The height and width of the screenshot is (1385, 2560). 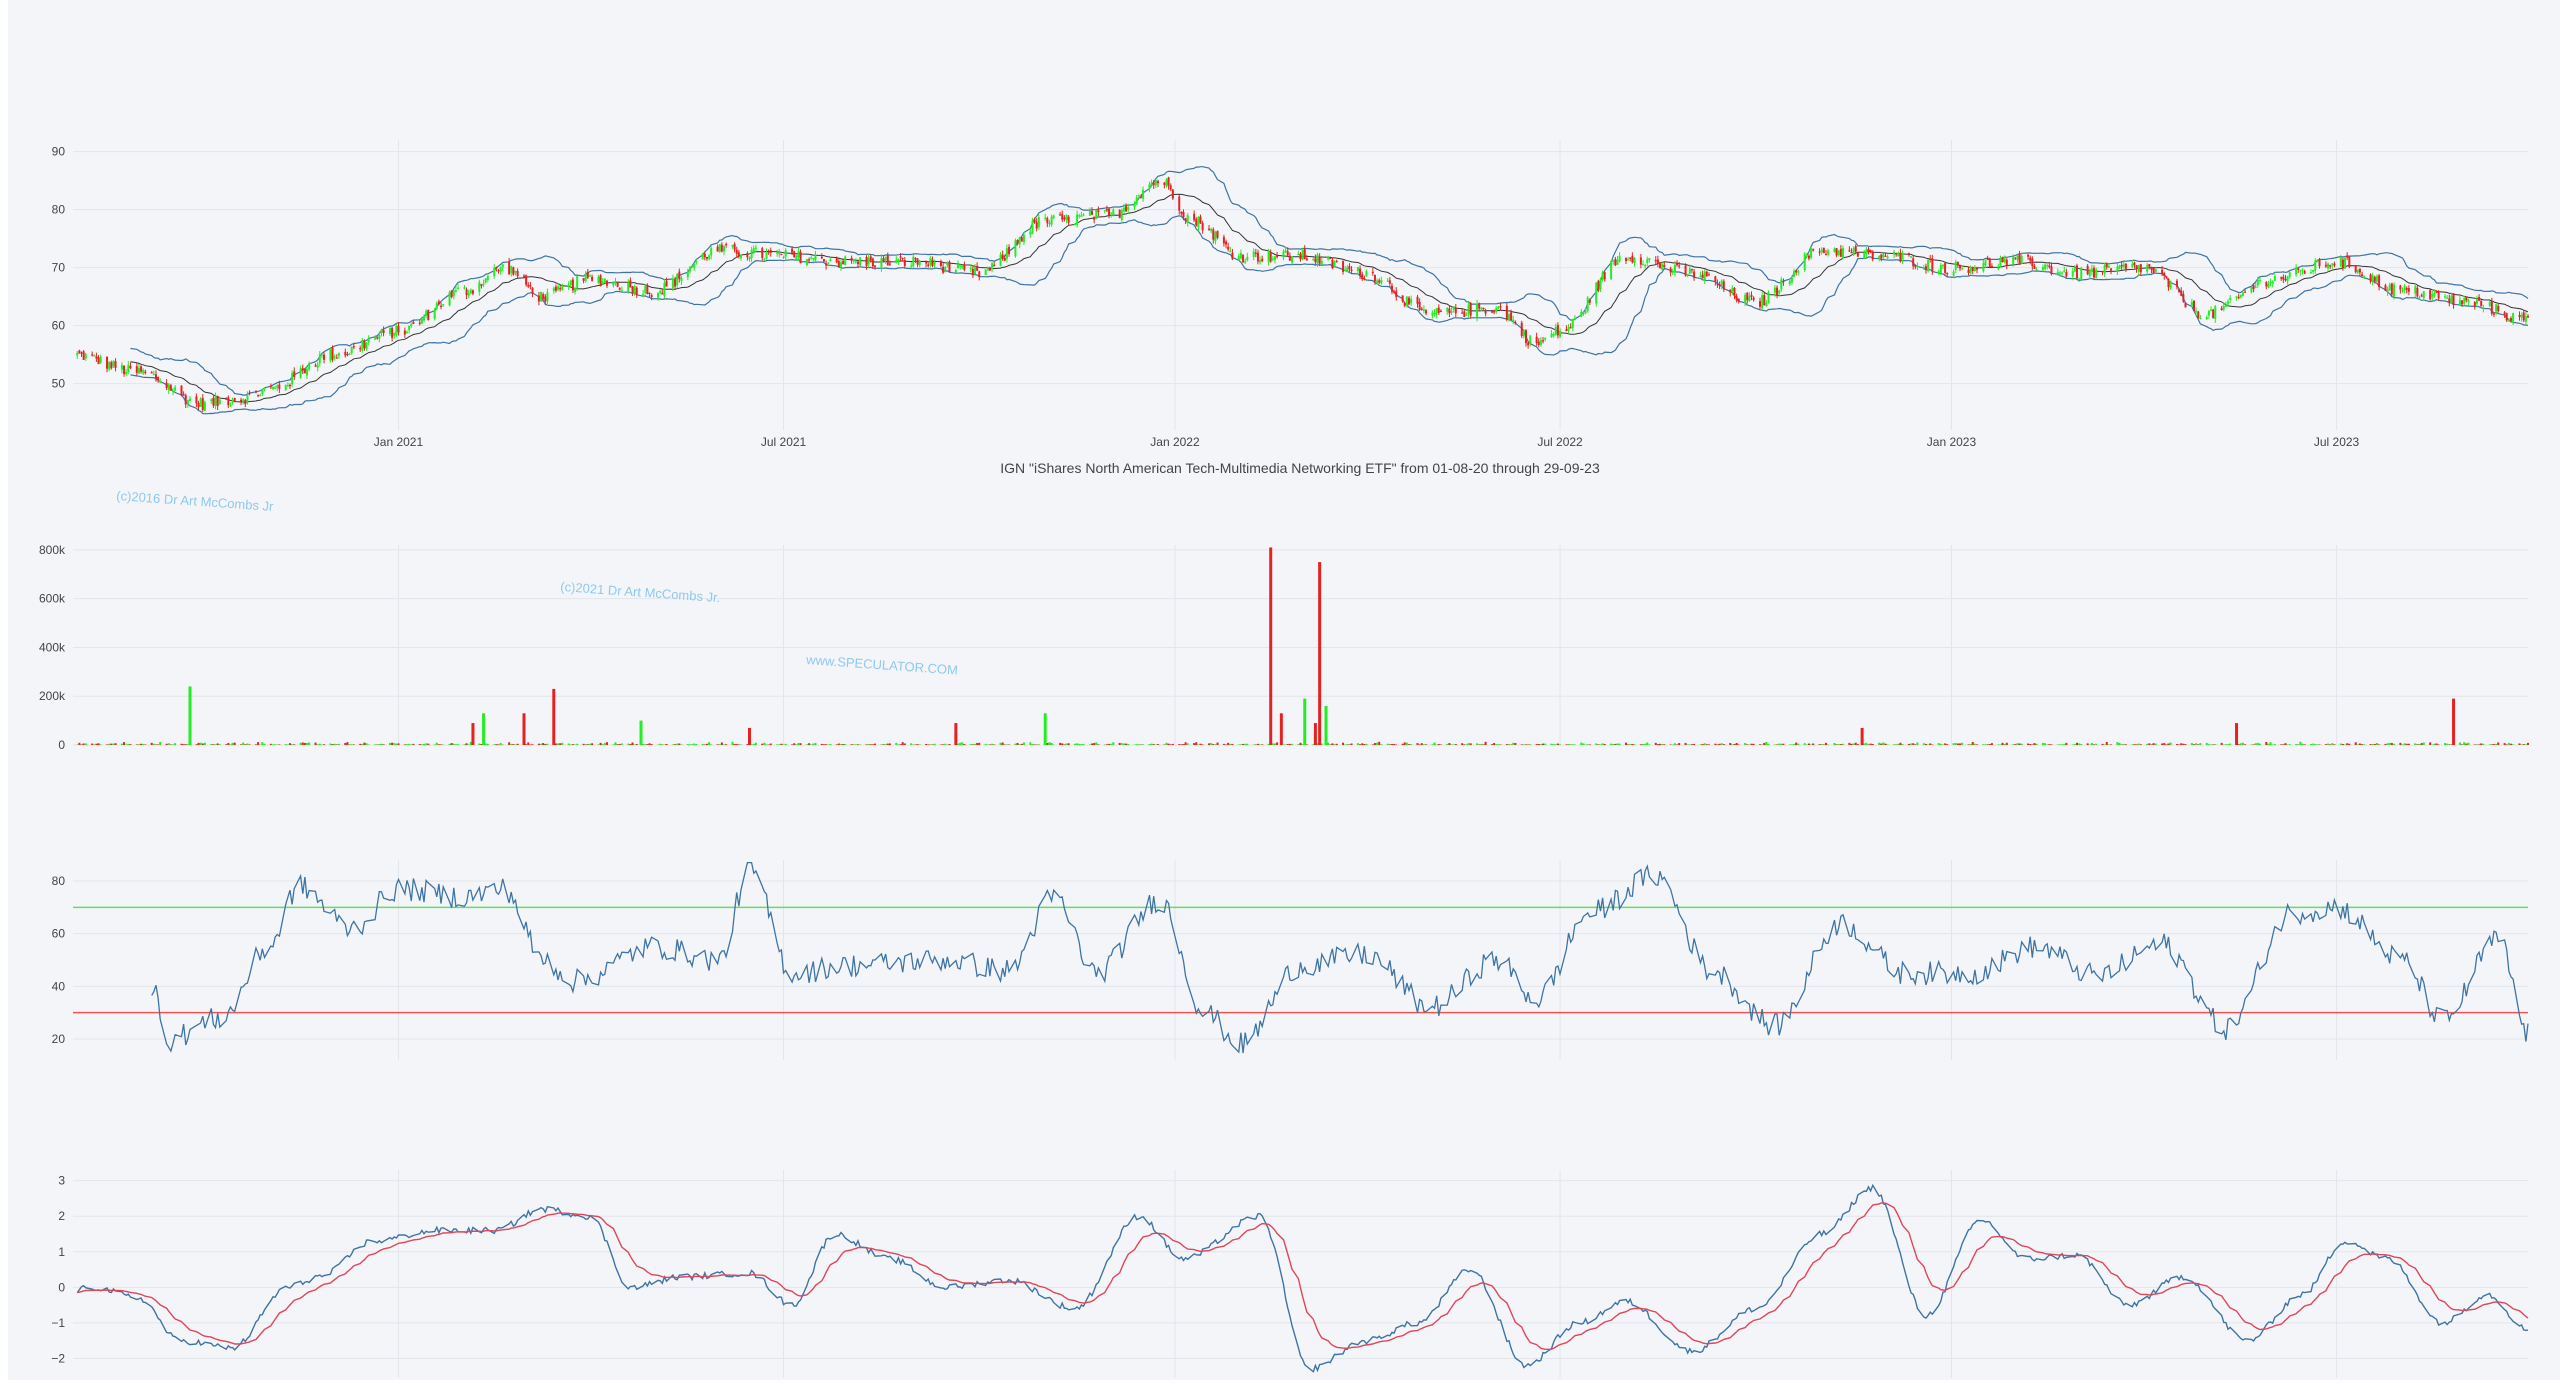 I want to click on x-tick-label: Jan 2021, so click(x=399, y=442).